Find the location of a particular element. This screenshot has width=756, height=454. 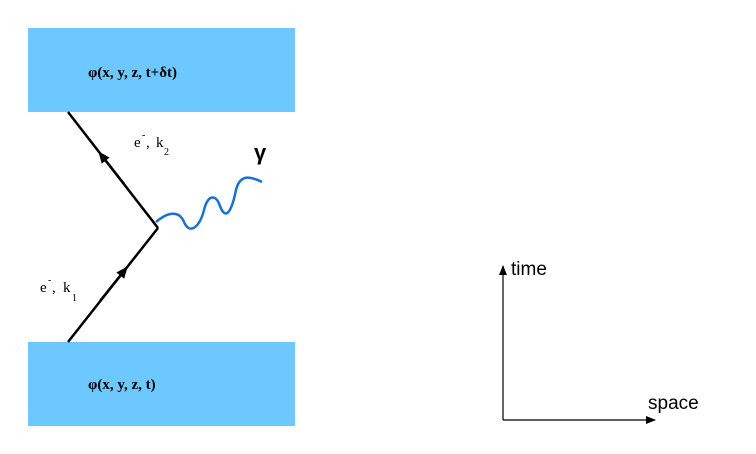

photon-wave is located at coordinates (209, 203).